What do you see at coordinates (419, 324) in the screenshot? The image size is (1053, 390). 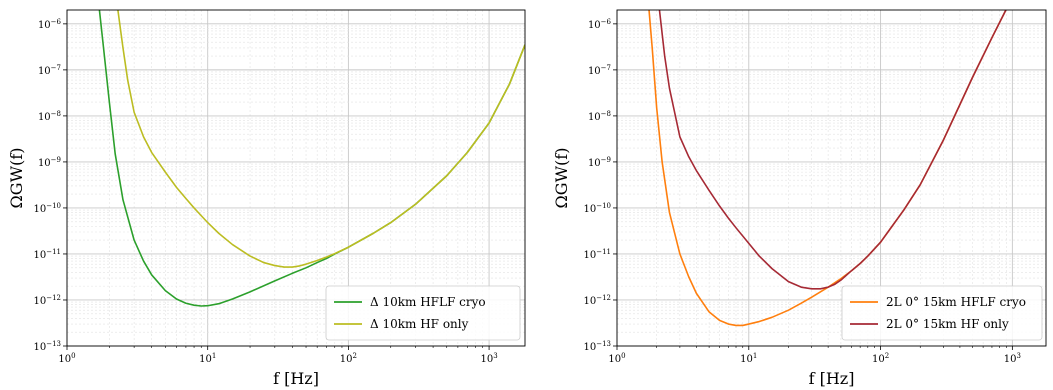 I see `legend-label-2: Δ 10km HF only` at bounding box center [419, 324].